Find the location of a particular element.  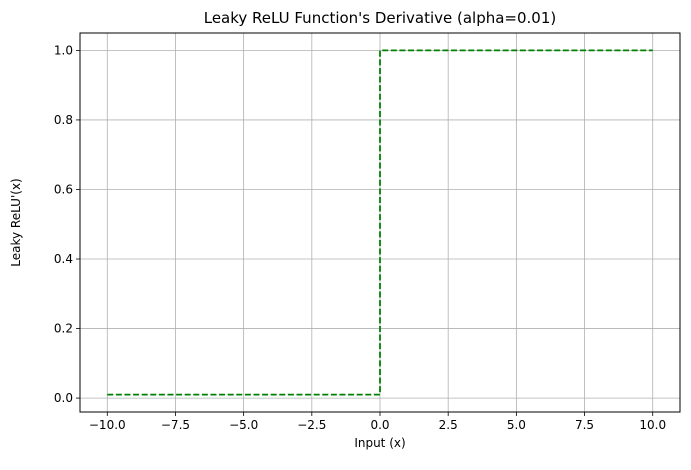

y-axis-label: Leaky ReLU'(x) is located at coordinates (16, 222).